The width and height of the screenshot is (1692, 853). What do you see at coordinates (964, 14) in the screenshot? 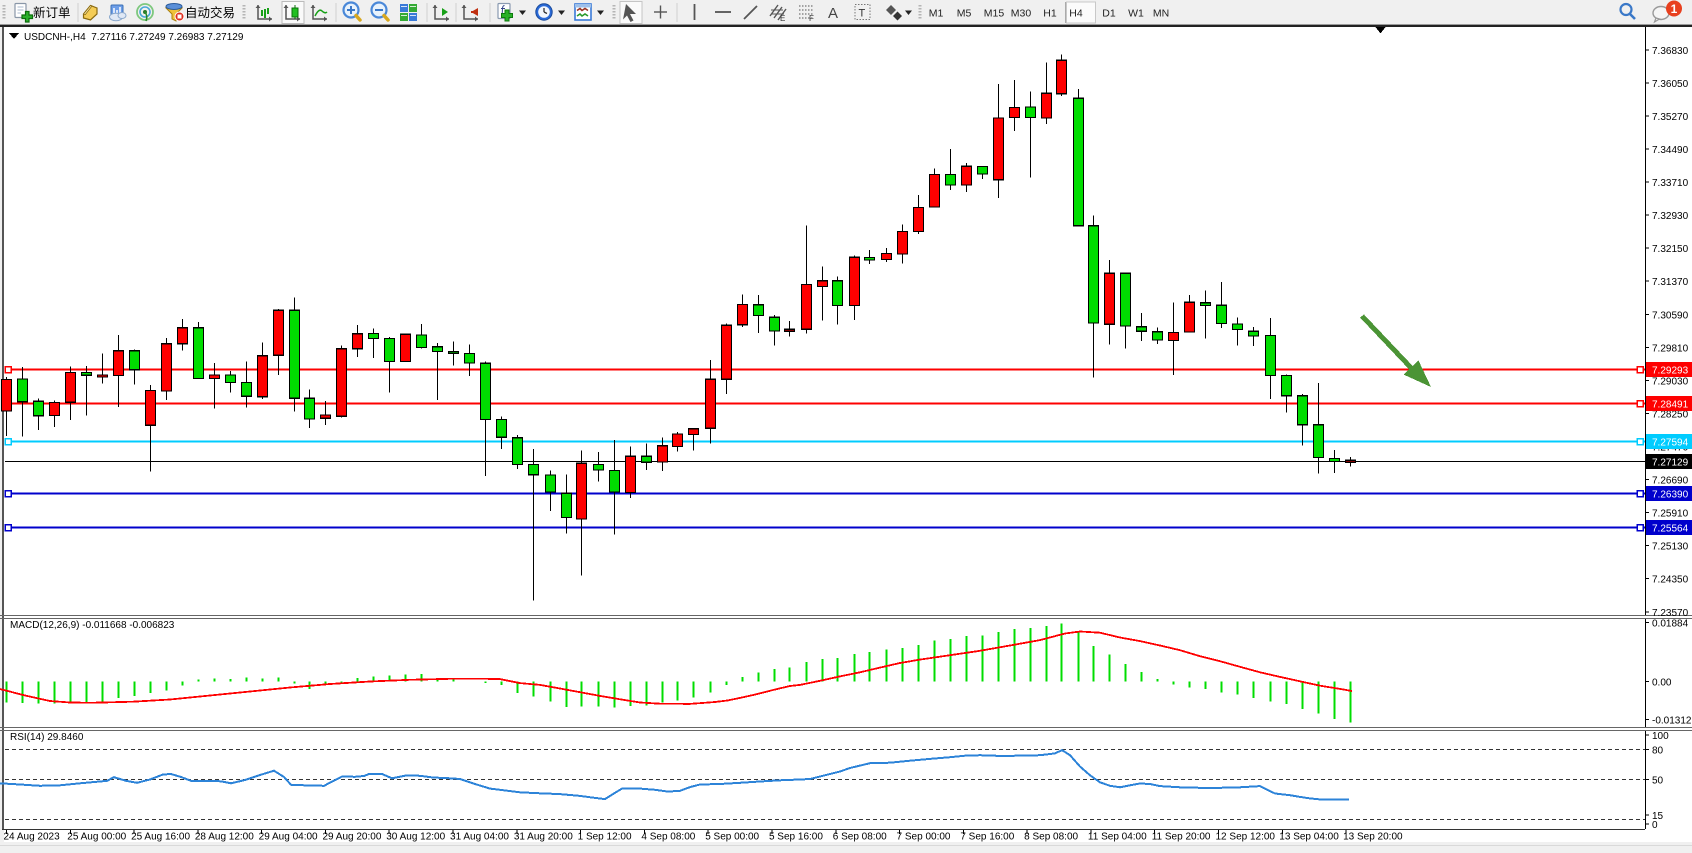
I see `svg-text: M5` at bounding box center [964, 14].